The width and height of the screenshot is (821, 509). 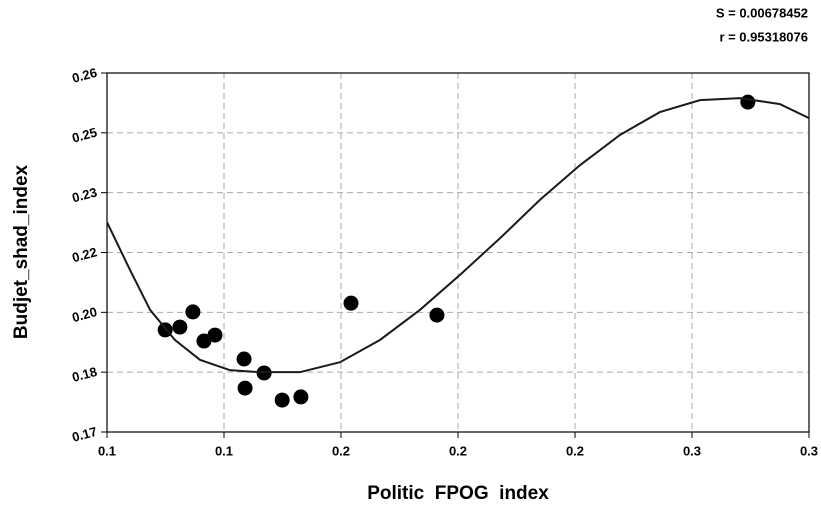 What do you see at coordinates (84, 374) in the screenshot?
I see `y-tick-label: 0.18` at bounding box center [84, 374].